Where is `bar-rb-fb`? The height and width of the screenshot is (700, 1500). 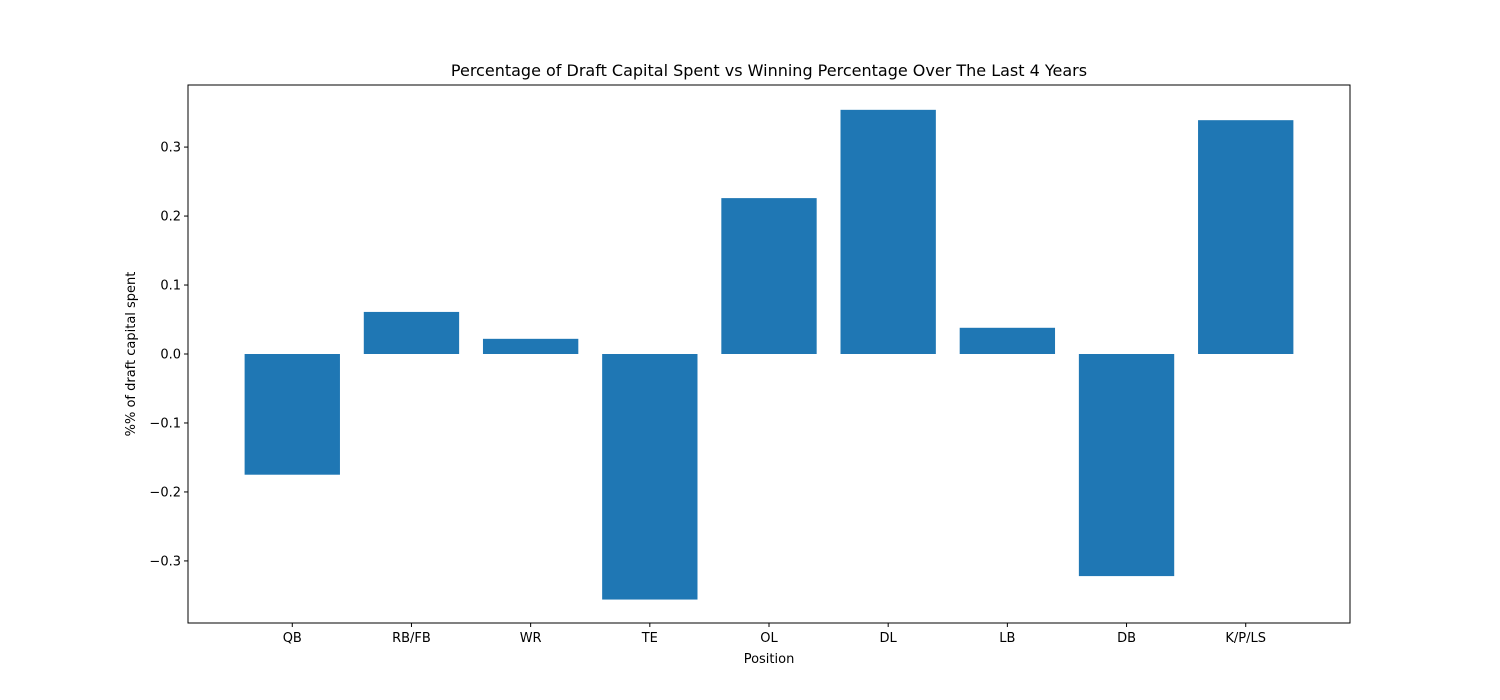 bar-rb-fb is located at coordinates (411, 332).